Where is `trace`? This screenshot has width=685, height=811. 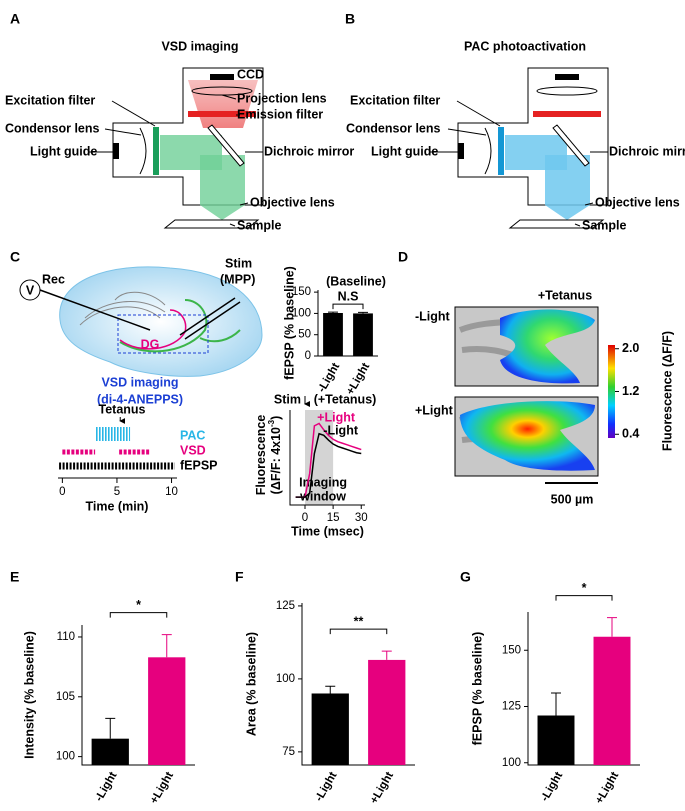
trace is located at coordinates (328, 465).